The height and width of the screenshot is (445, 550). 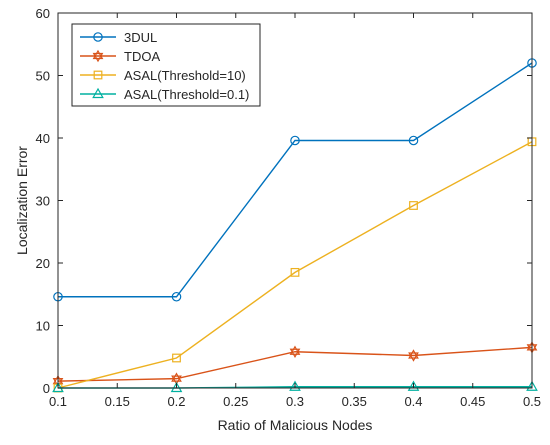 I want to click on x-tick-label: 0.2, so click(x=176, y=401).